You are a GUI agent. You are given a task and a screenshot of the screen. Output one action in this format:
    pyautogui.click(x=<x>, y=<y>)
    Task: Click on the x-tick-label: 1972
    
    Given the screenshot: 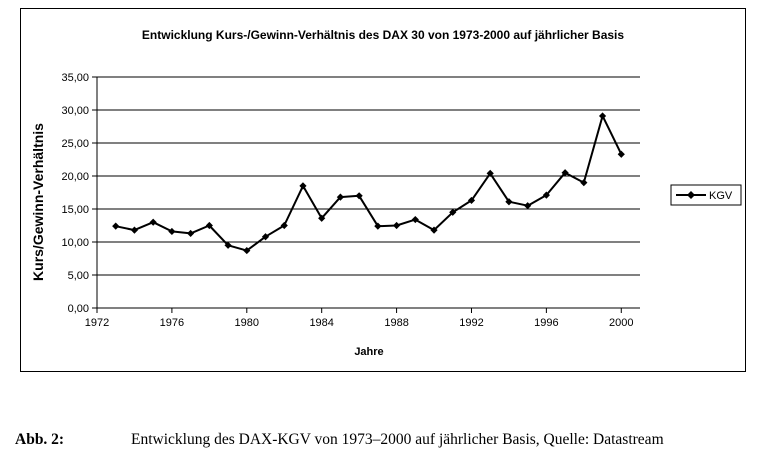 What is the action you would take?
    pyautogui.click(x=97, y=323)
    